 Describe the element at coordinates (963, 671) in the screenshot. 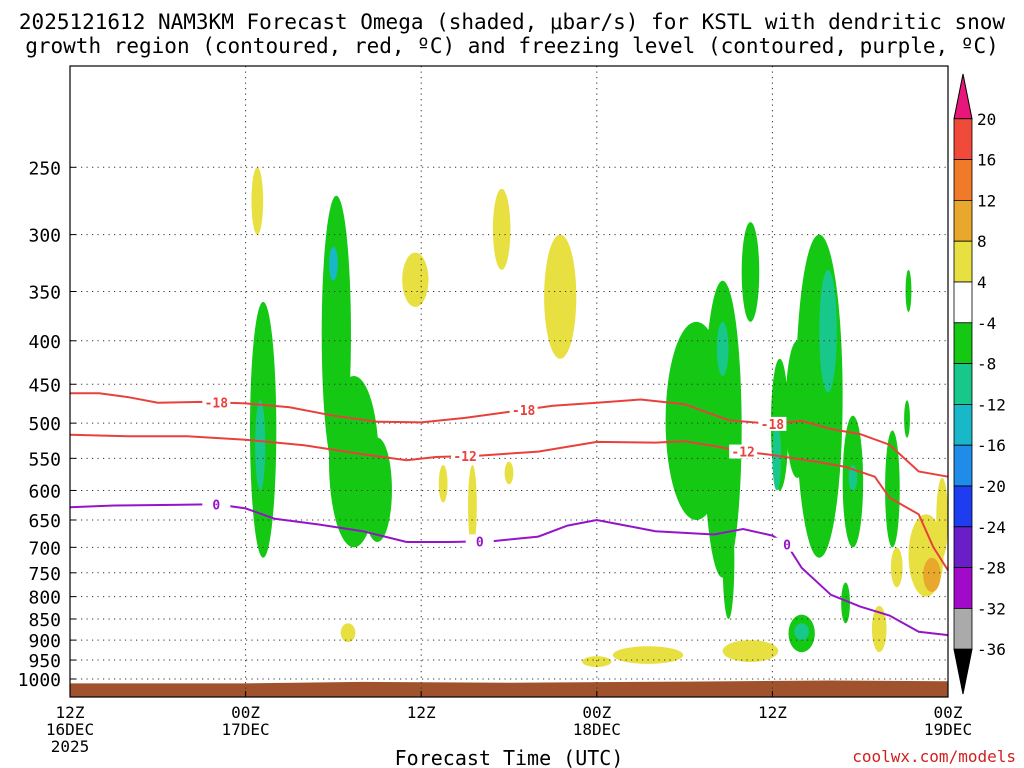

I see `colorbar-bottom-arrow` at that location.